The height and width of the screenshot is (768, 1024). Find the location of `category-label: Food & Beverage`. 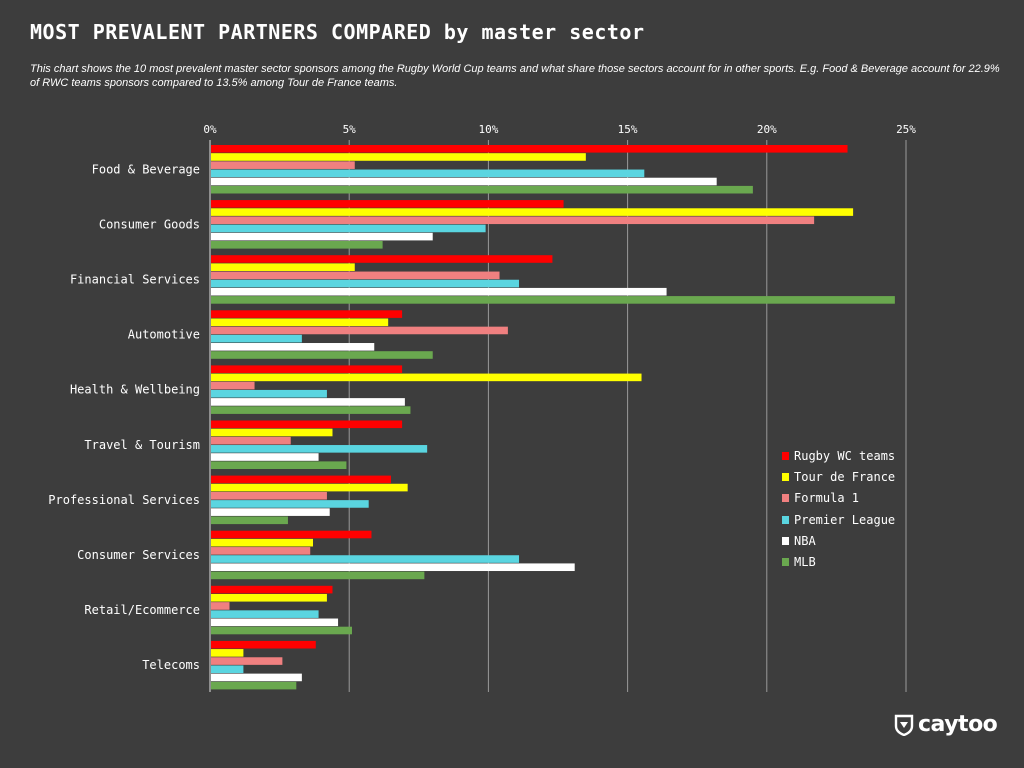

category-label: Food & Beverage is located at coordinates (146, 169).